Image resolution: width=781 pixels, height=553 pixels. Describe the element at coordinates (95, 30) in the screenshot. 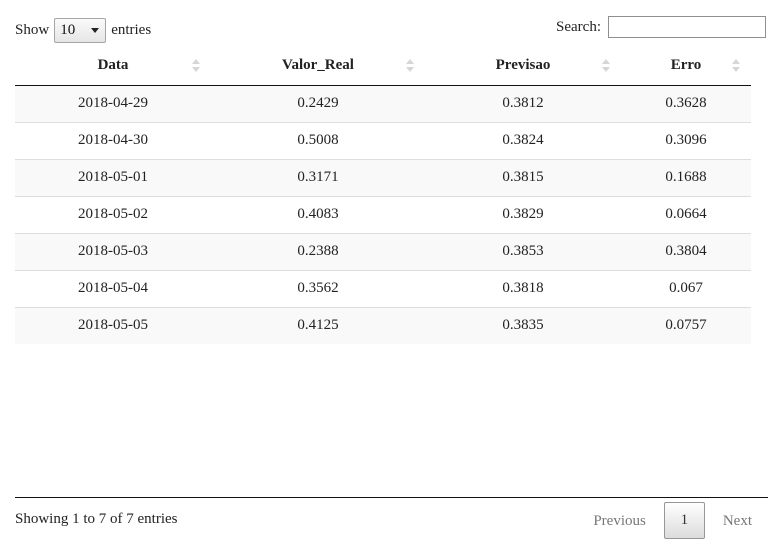

I see `chevron-down-icon` at that location.